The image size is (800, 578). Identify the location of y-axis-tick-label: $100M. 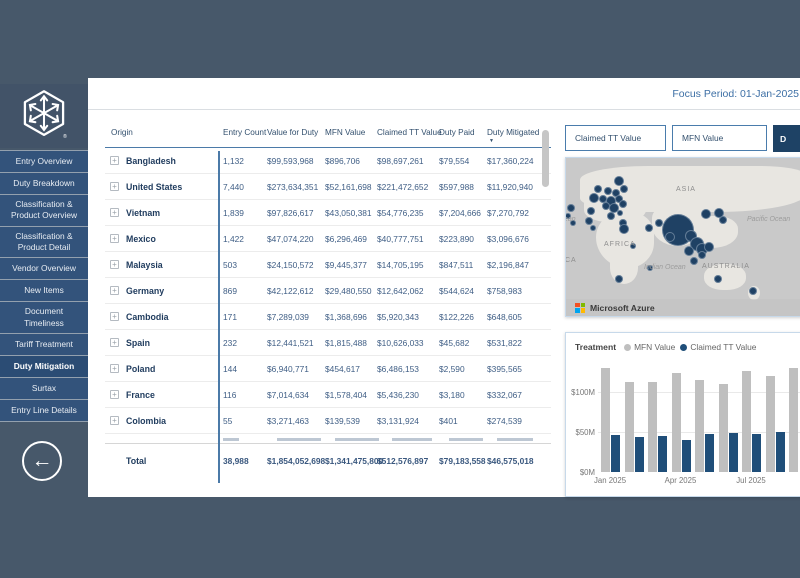
(583, 392).